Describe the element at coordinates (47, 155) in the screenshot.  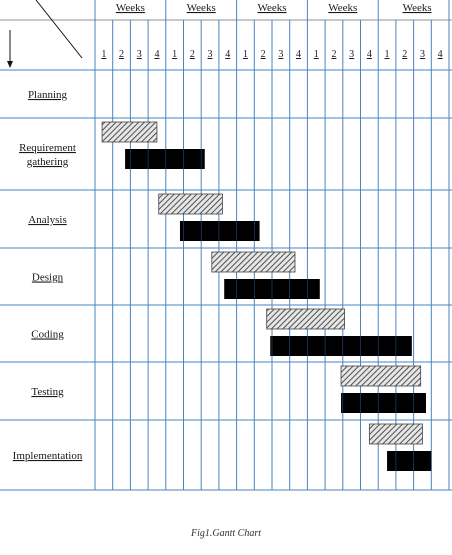
I see `task-label: Requirement gathering` at that location.